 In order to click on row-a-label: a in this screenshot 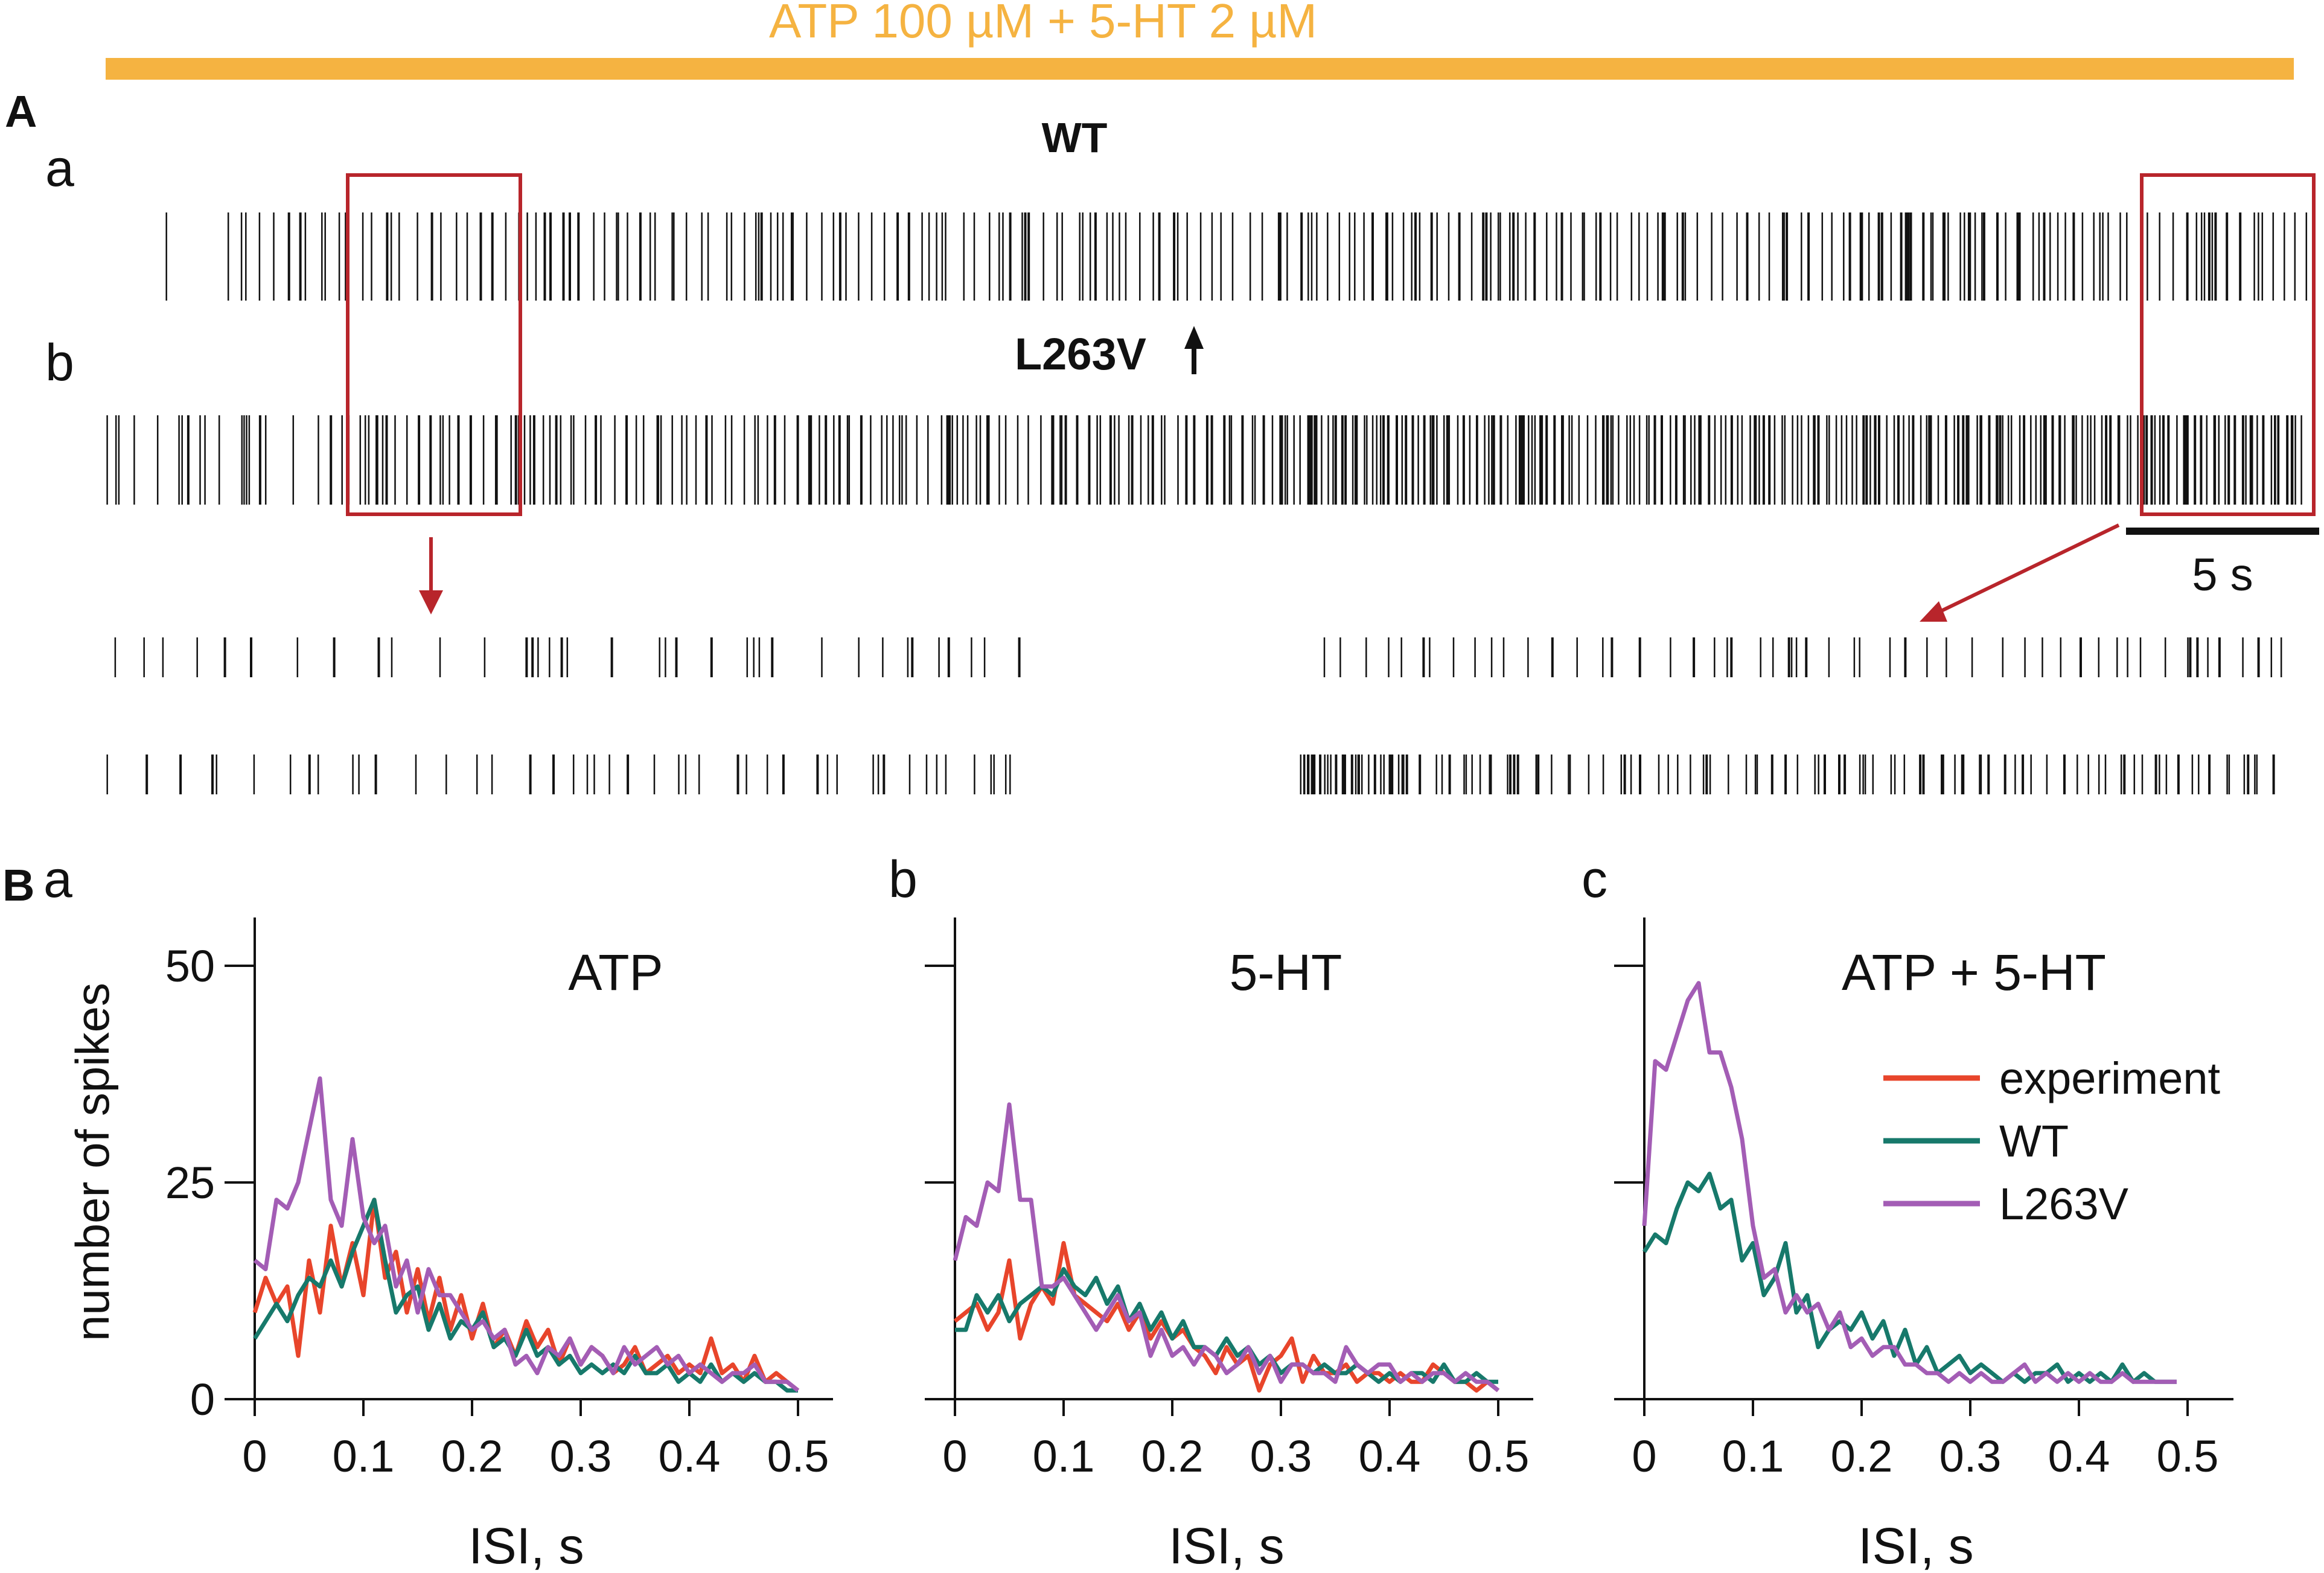, I will do `click(59, 168)`.